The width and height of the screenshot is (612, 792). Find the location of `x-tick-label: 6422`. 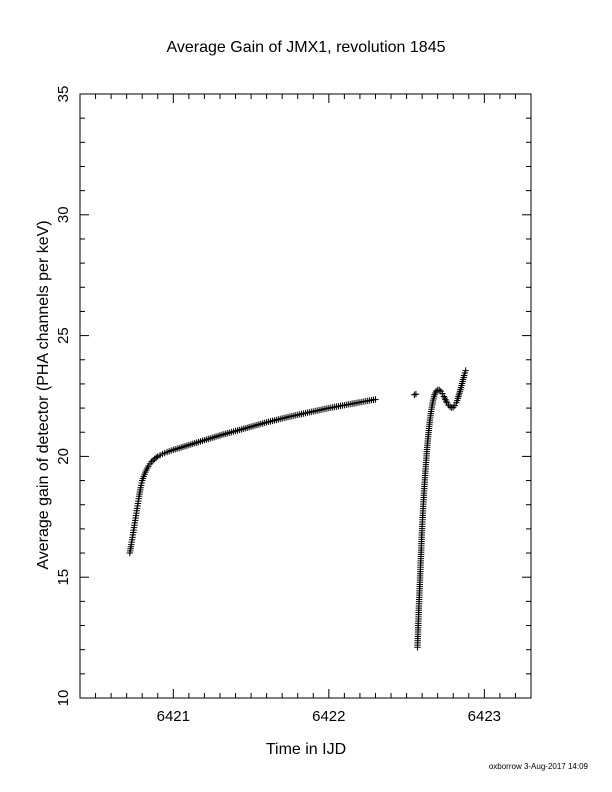

x-tick-label: 6422 is located at coordinates (328, 716).